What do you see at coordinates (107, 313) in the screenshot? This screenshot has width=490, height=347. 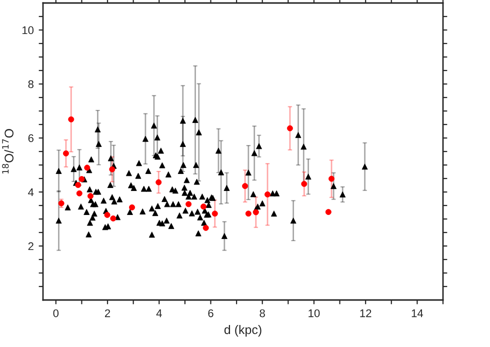 I see `x-tick-label: 2` at bounding box center [107, 313].